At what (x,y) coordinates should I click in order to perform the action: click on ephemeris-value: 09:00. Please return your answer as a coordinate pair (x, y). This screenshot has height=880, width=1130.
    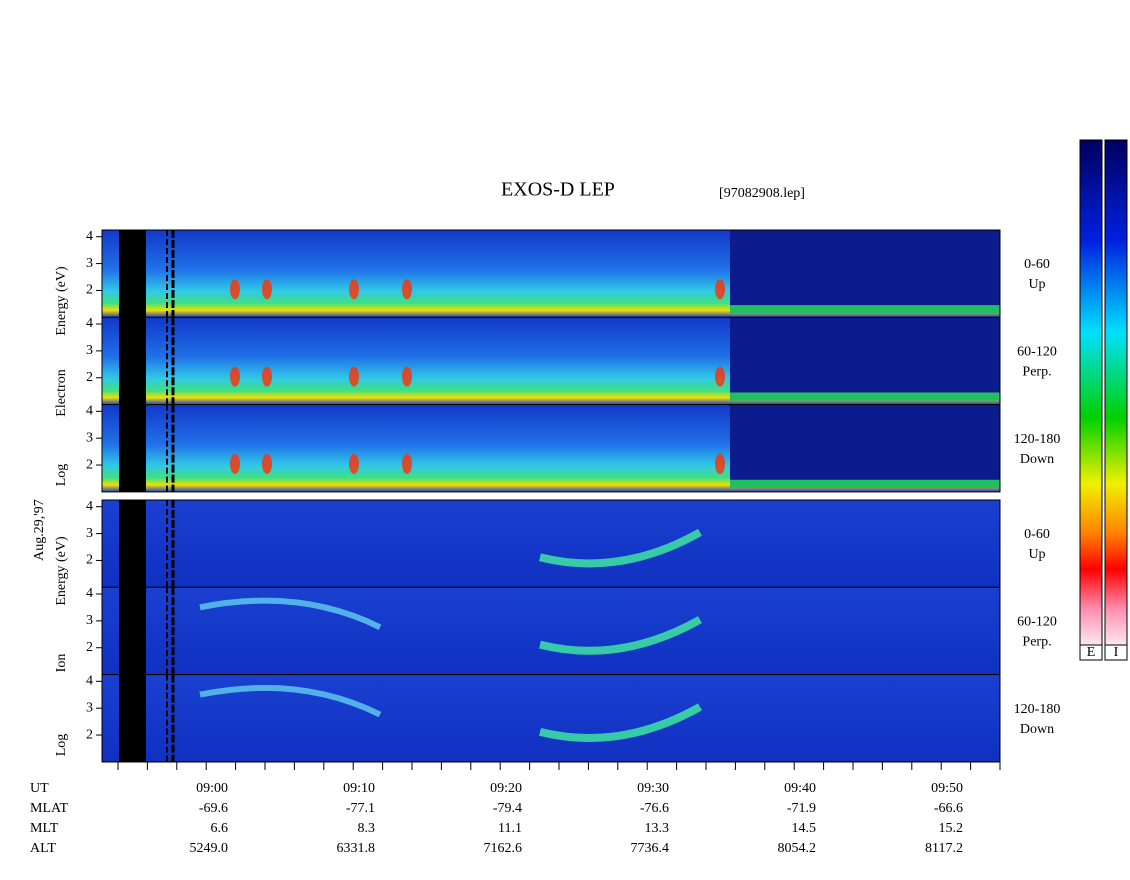
    Looking at the image, I should click on (212, 788).